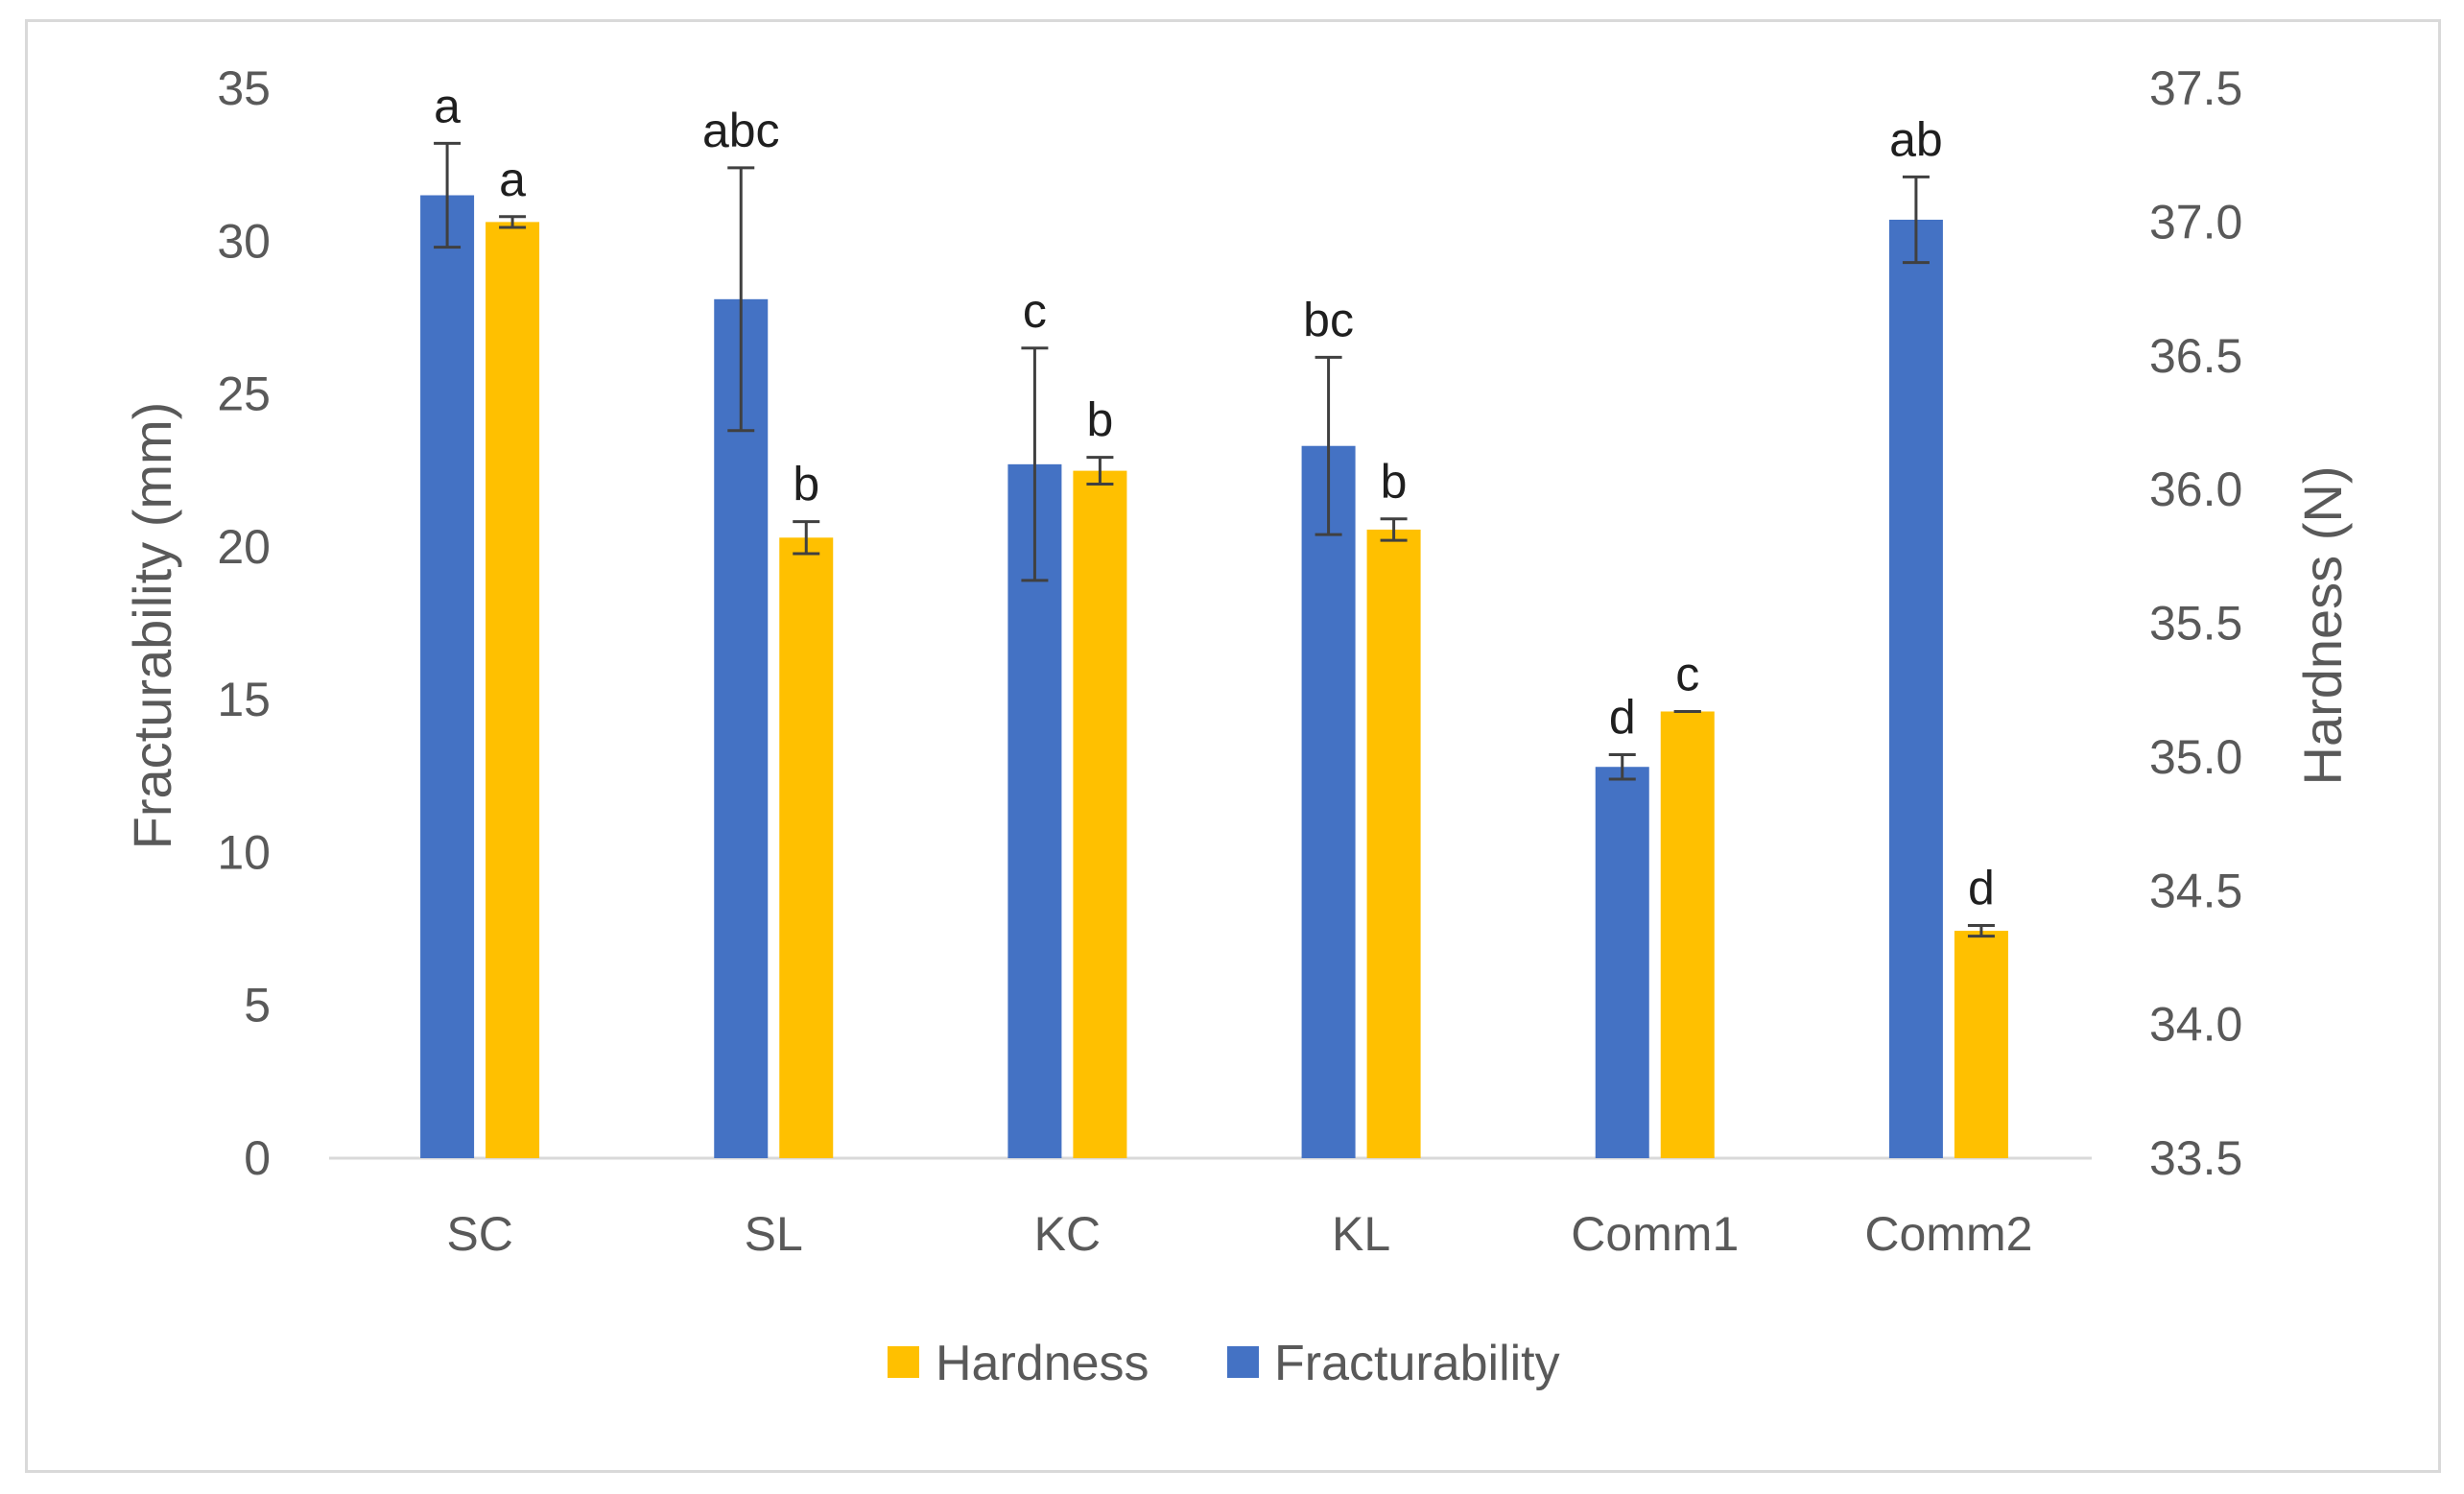 Image resolution: width=2464 pixels, height=1494 pixels. What do you see at coordinates (1100, 814) in the screenshot?
I see `bar-hardness-kc` at bounding box center [1100, 814].